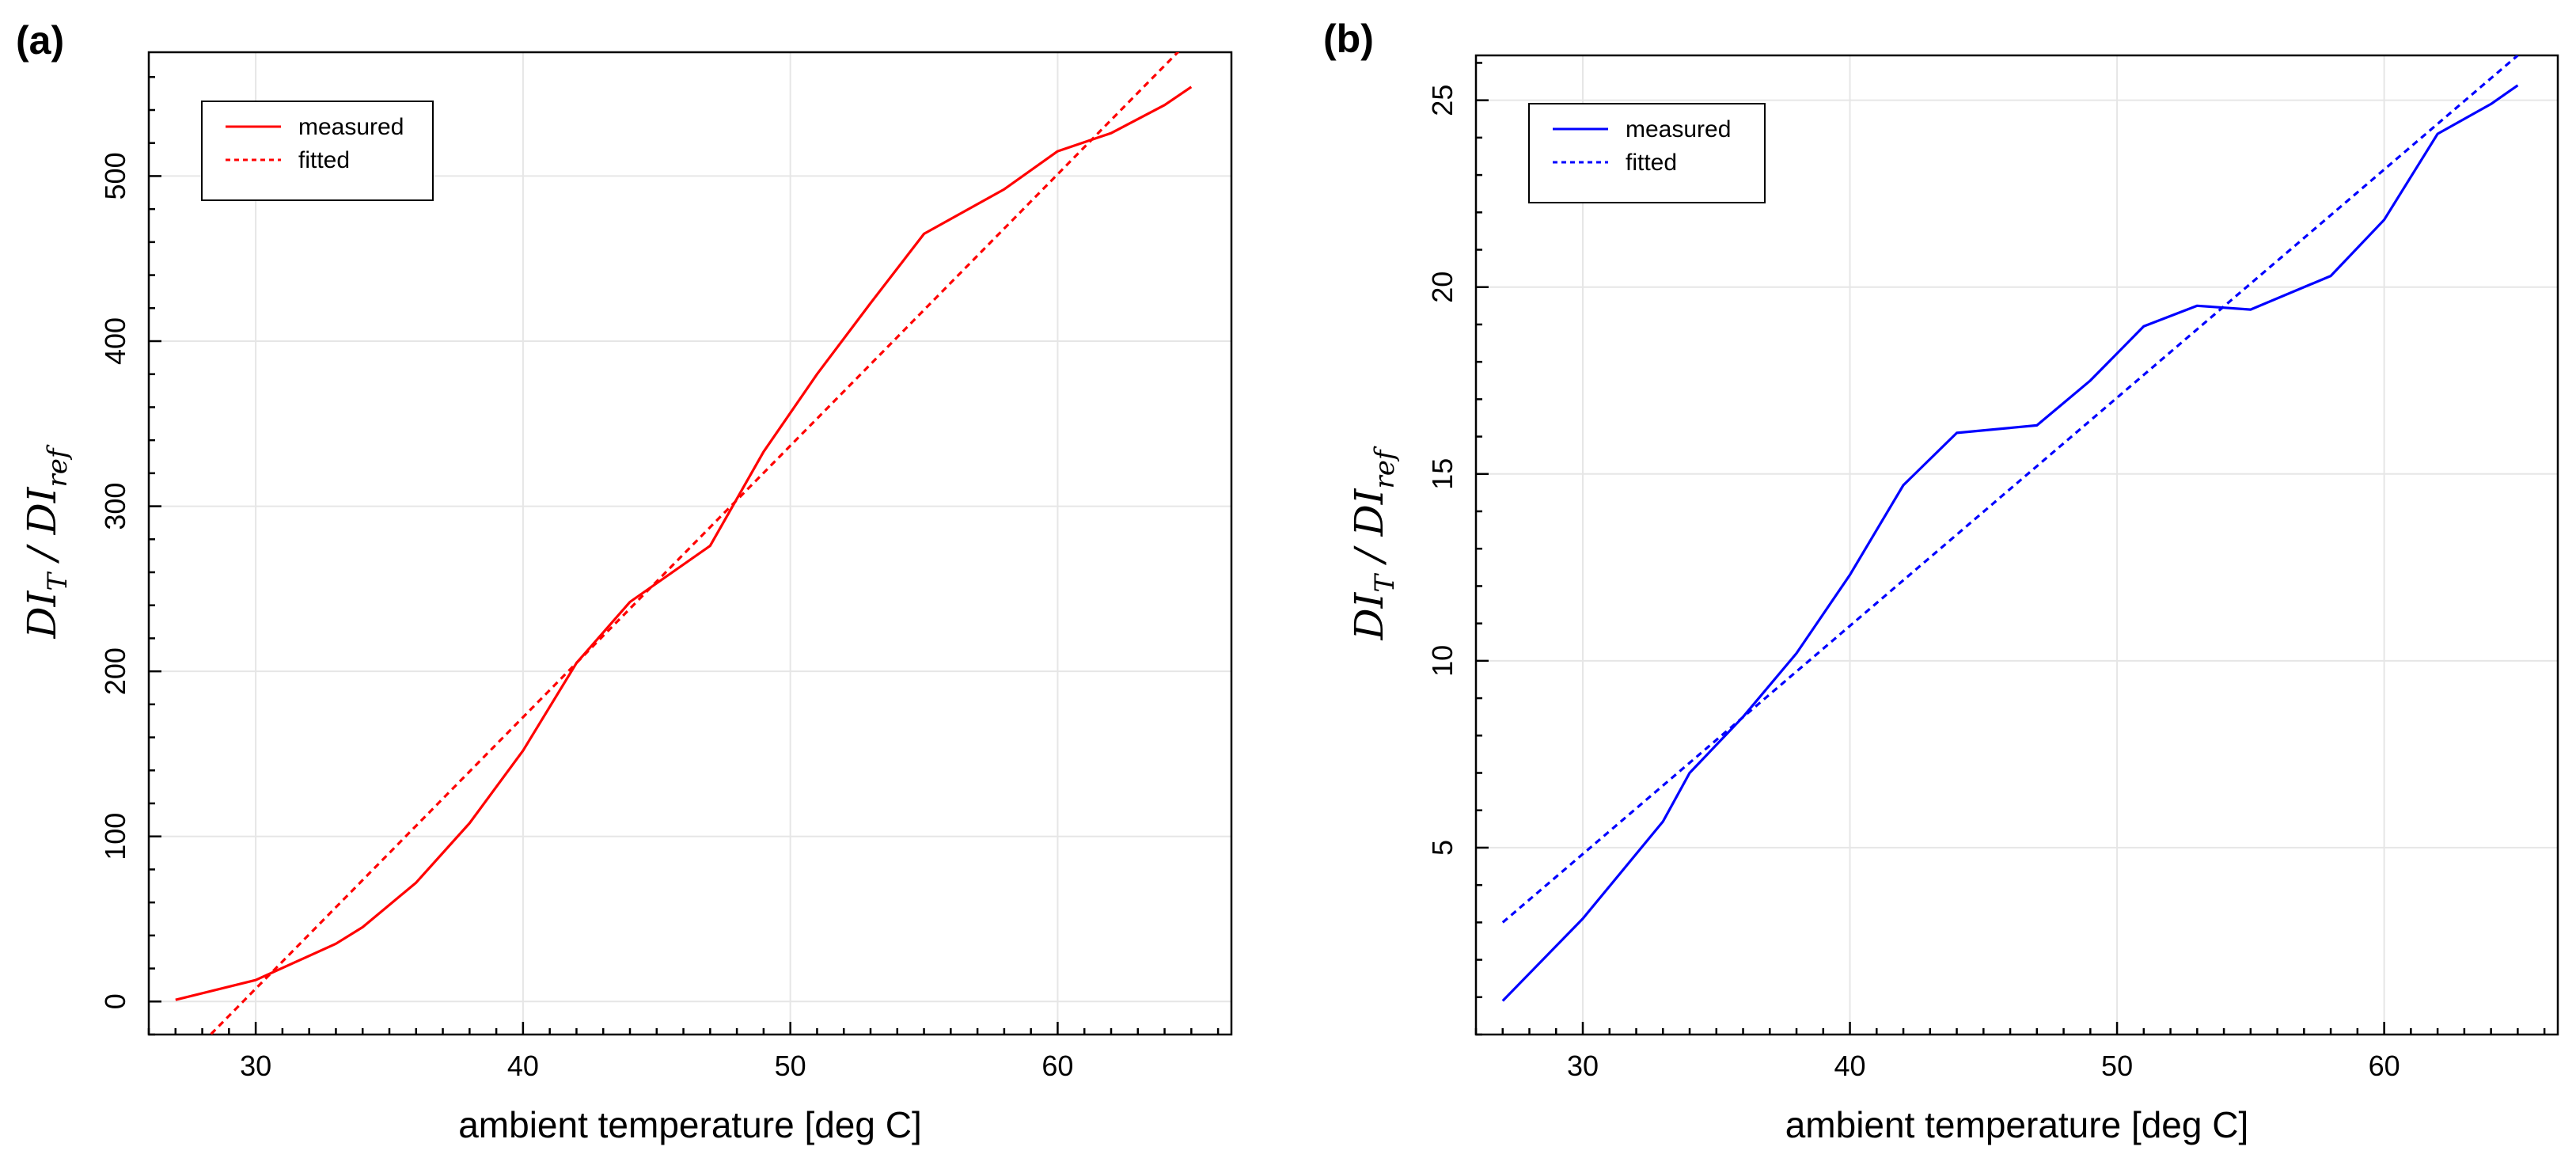  What do you see at coordinates (115, 341) in the screenshot?
I see `y-tick-label: 400` at bounding box center [115, 341].